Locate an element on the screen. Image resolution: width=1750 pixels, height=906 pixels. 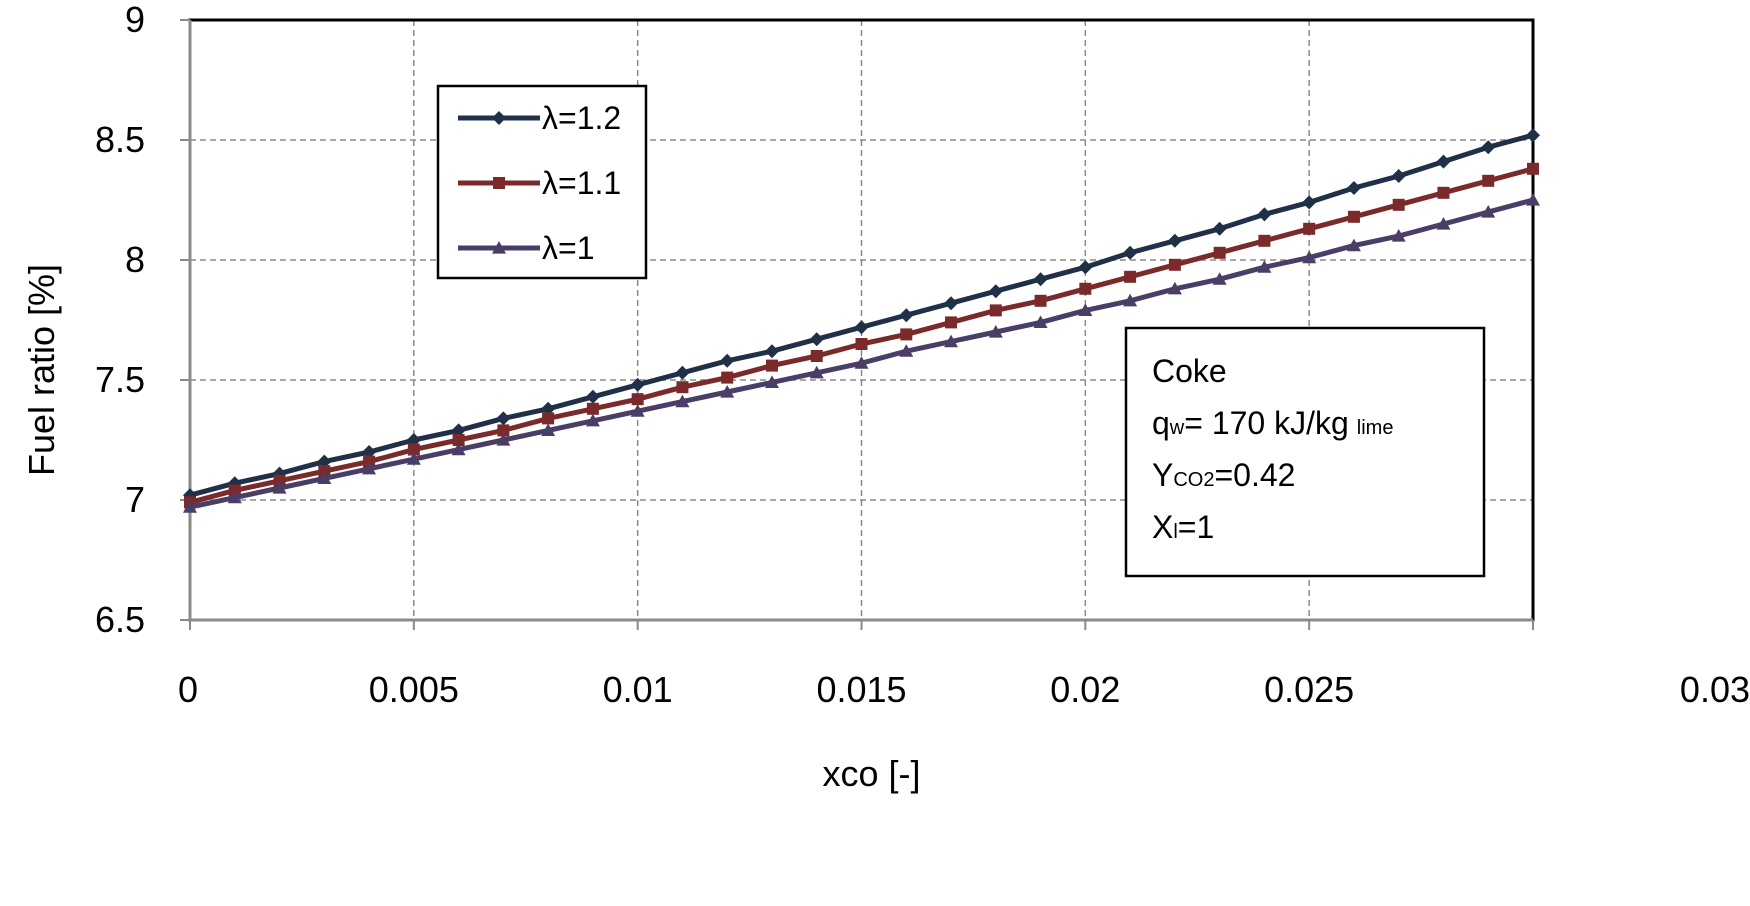
y-tick-label: 7 is located at coordinates (135, 499).